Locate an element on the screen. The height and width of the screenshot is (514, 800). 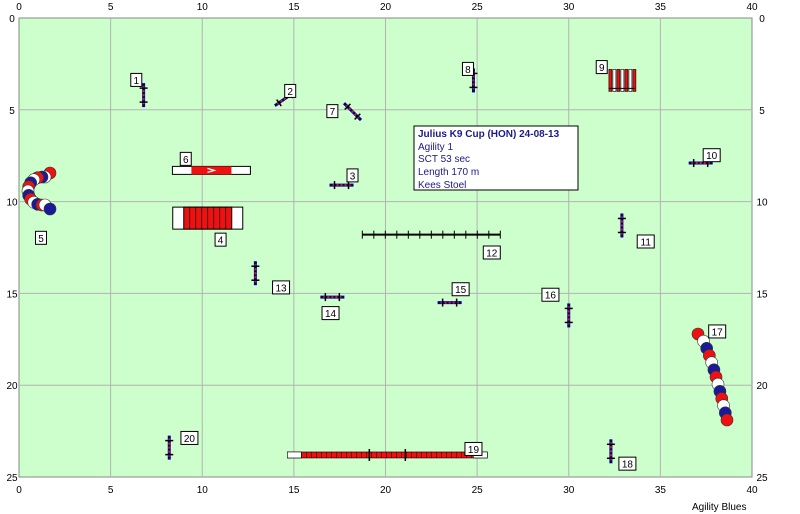
obstacle-number: 1 is located at coordinates (136, 81).